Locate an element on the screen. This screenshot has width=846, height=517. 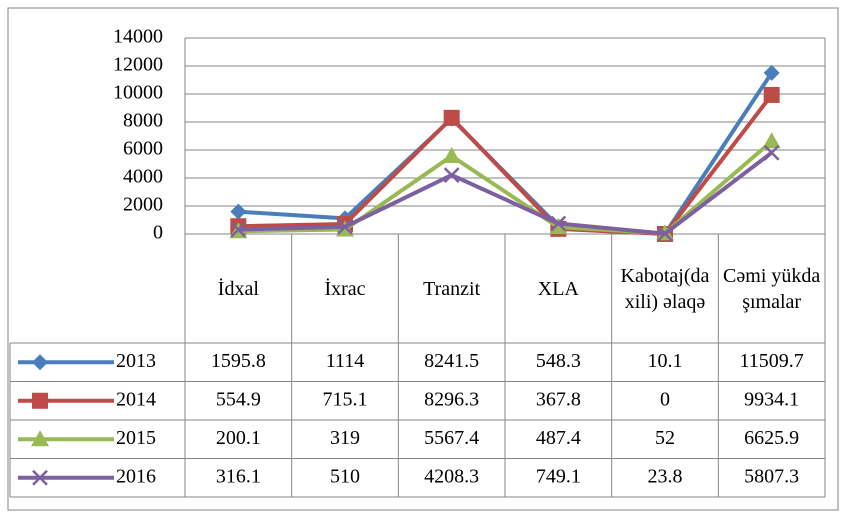
table-value: 316.1 is located at coordinates (238, 476).